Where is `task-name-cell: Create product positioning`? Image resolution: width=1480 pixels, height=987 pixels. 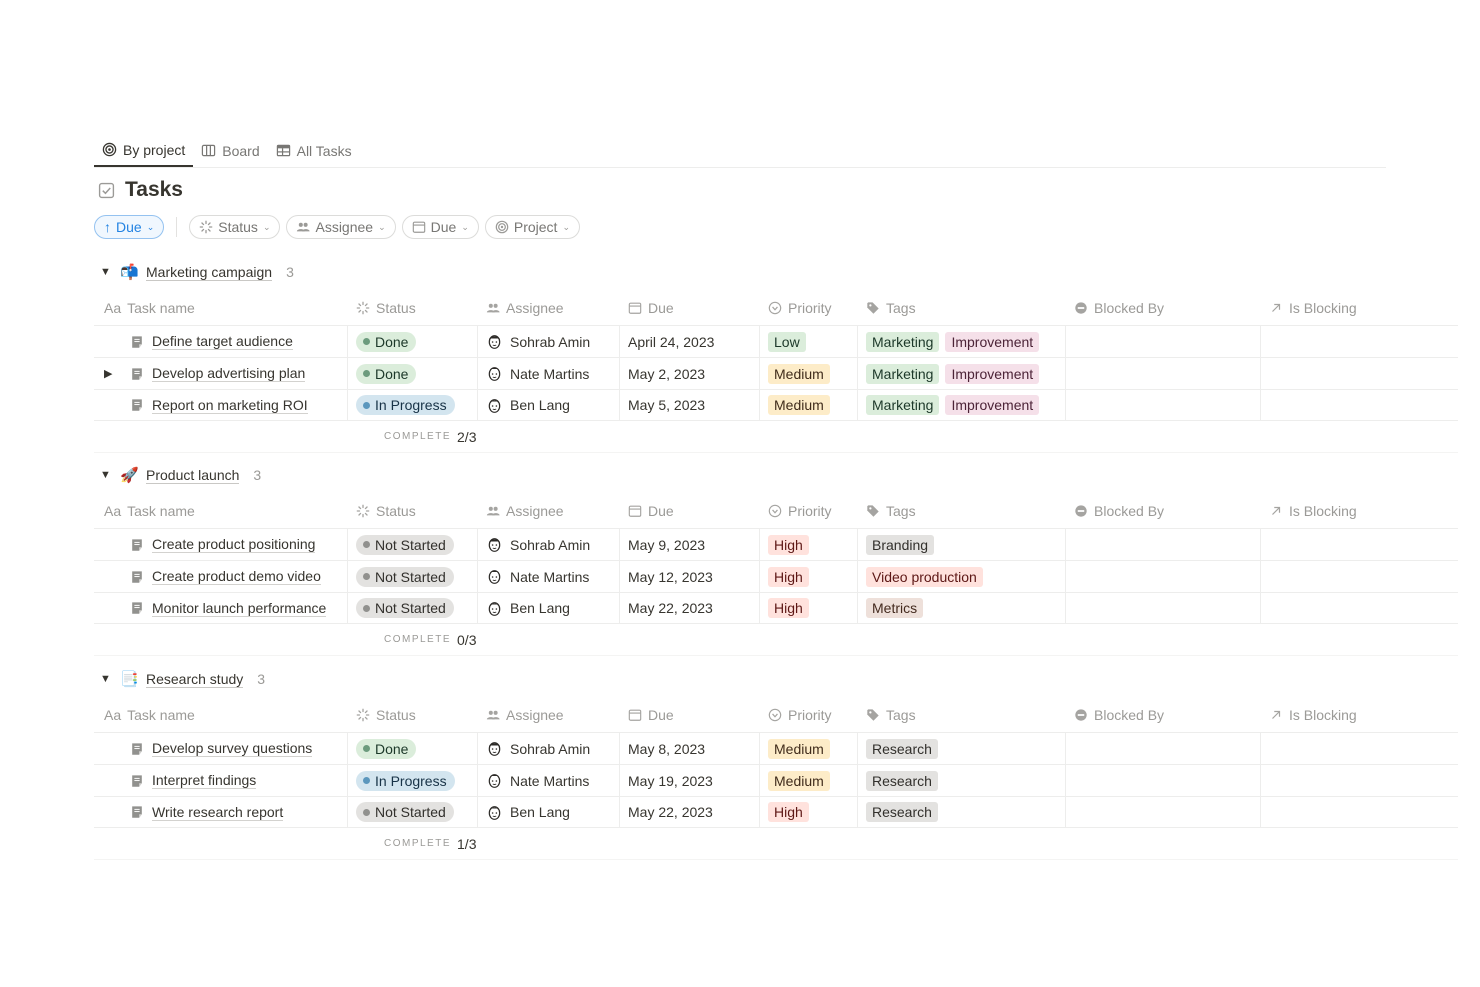
task-name-cell: Create product positioning is located at coordinates (221, 544).